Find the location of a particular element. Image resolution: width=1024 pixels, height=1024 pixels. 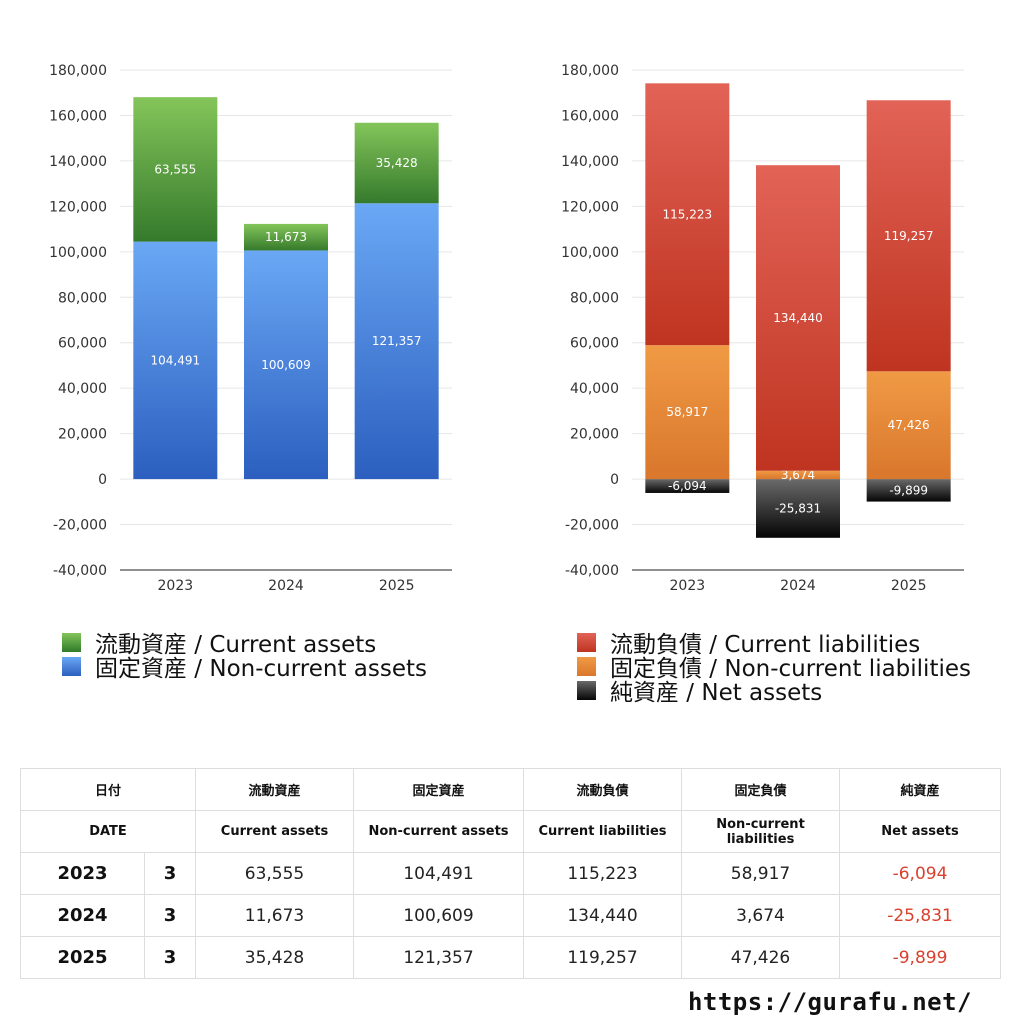

cell-noncurrent-assets: 104,491 is located at coordinates (439, 873).